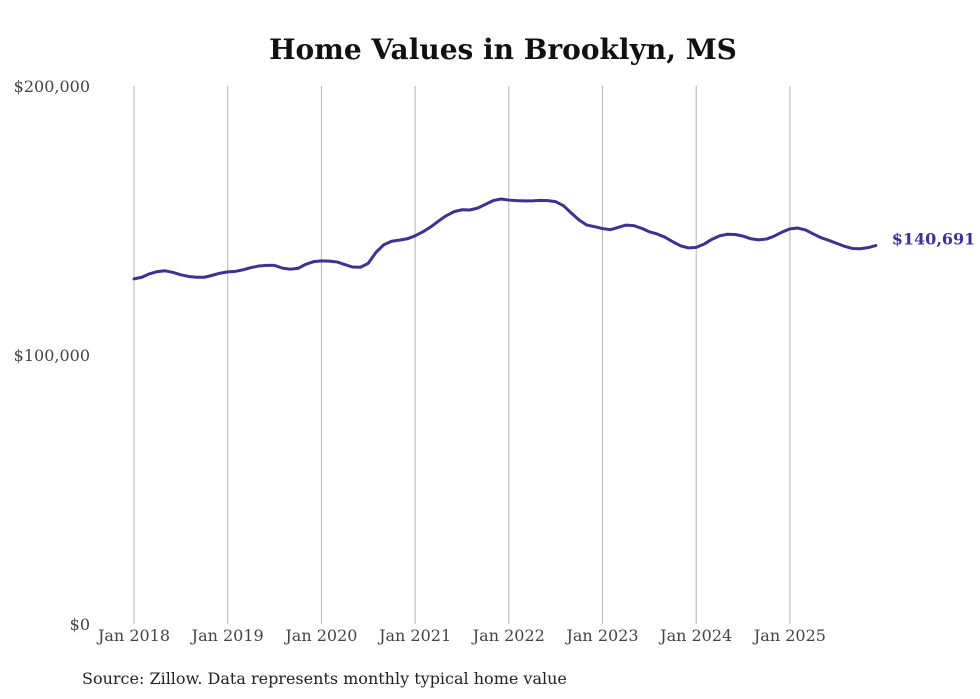 This screenshot has width=980, height=699. What do you see at coordinates (52, 86) in the screenshot?
I see `y-tick-label: $200,000` at bounding box center [52, 86].